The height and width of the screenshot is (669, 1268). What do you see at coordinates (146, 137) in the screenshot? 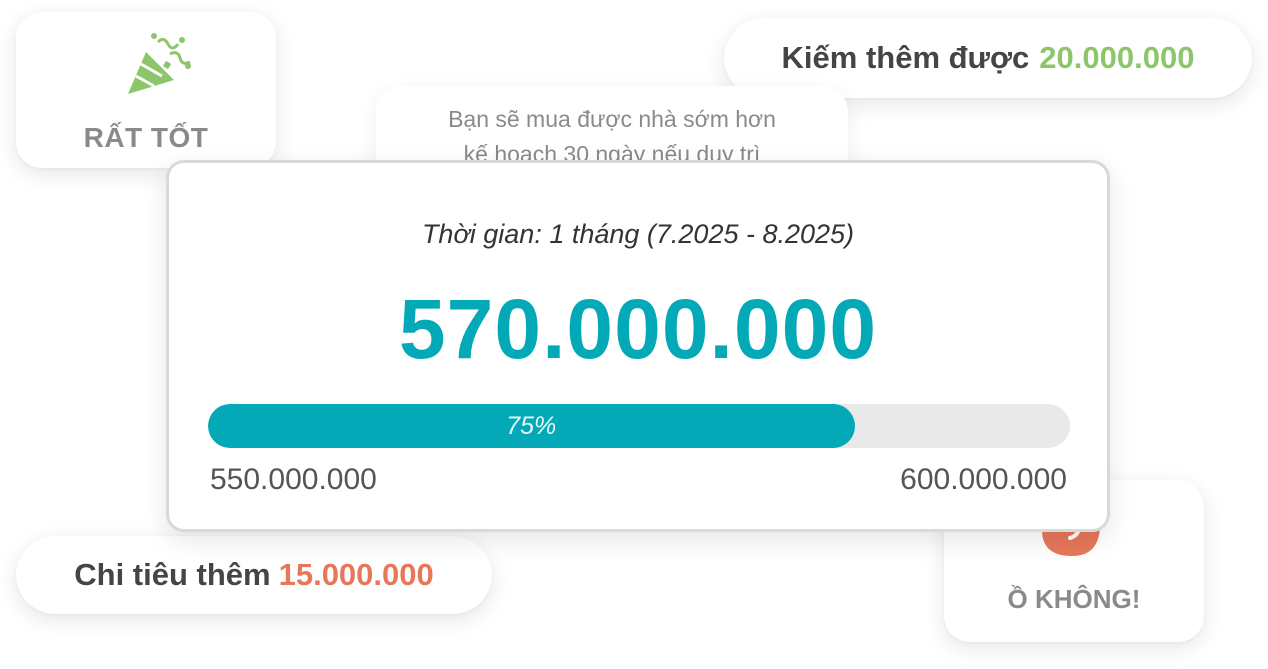
I see `great-label: RẤT TỐT` at bounding box center [146, 137].